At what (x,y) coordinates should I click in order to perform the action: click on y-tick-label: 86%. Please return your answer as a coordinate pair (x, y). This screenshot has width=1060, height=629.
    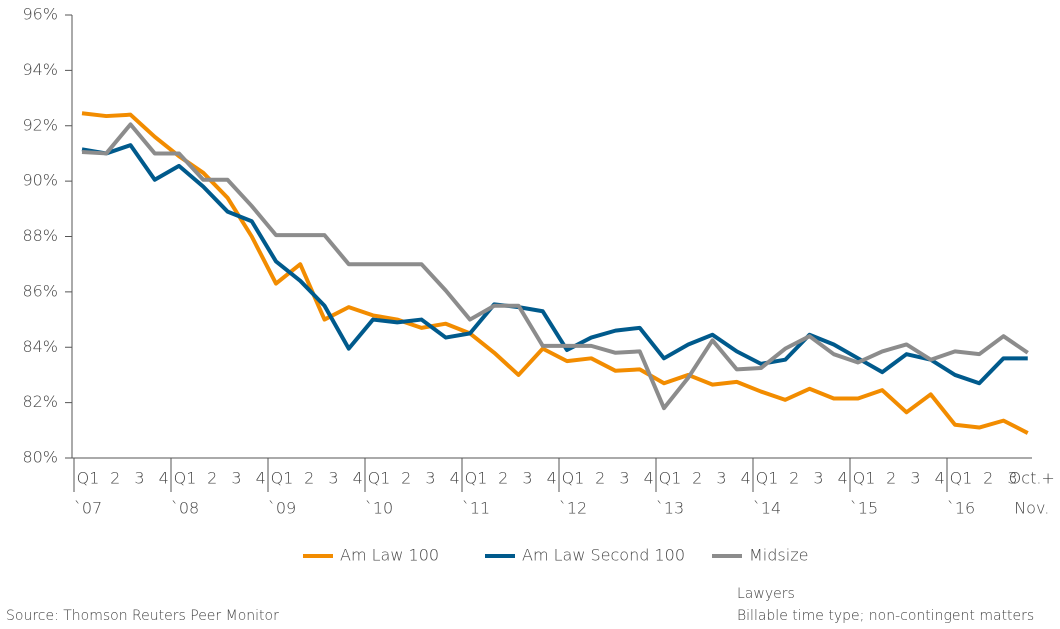
    Looking at the image, I should click on (40, 290).